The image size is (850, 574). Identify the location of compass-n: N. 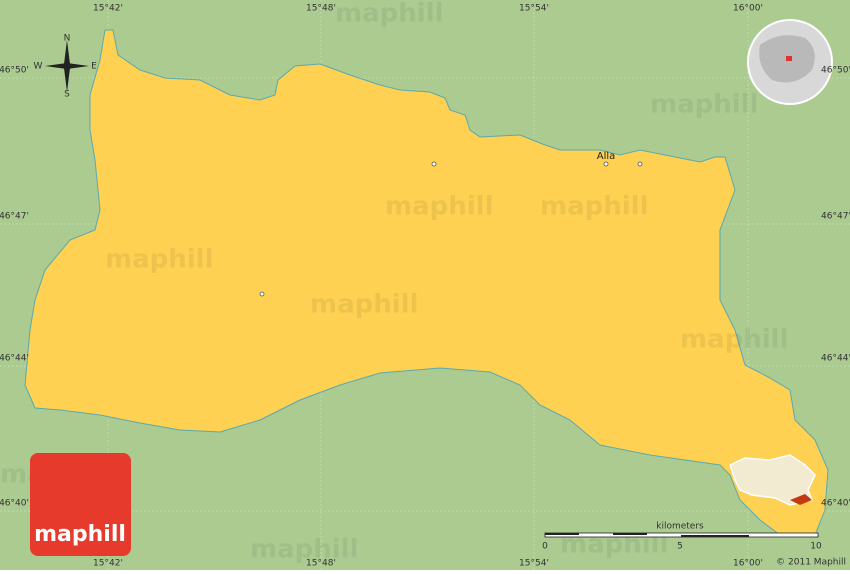
(67, 39).